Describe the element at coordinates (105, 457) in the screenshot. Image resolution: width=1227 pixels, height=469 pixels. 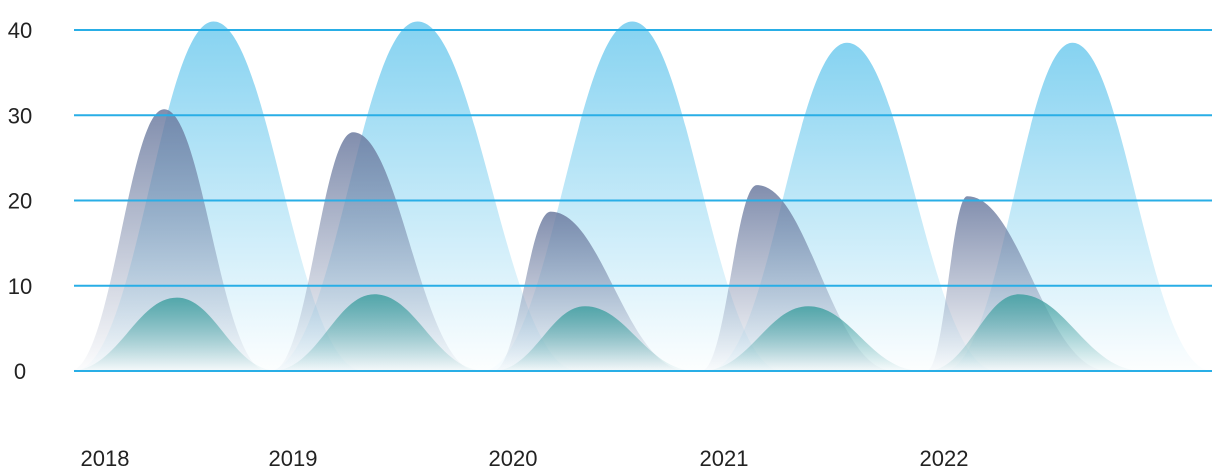
I see `x-tick-label: 2018` at that location.